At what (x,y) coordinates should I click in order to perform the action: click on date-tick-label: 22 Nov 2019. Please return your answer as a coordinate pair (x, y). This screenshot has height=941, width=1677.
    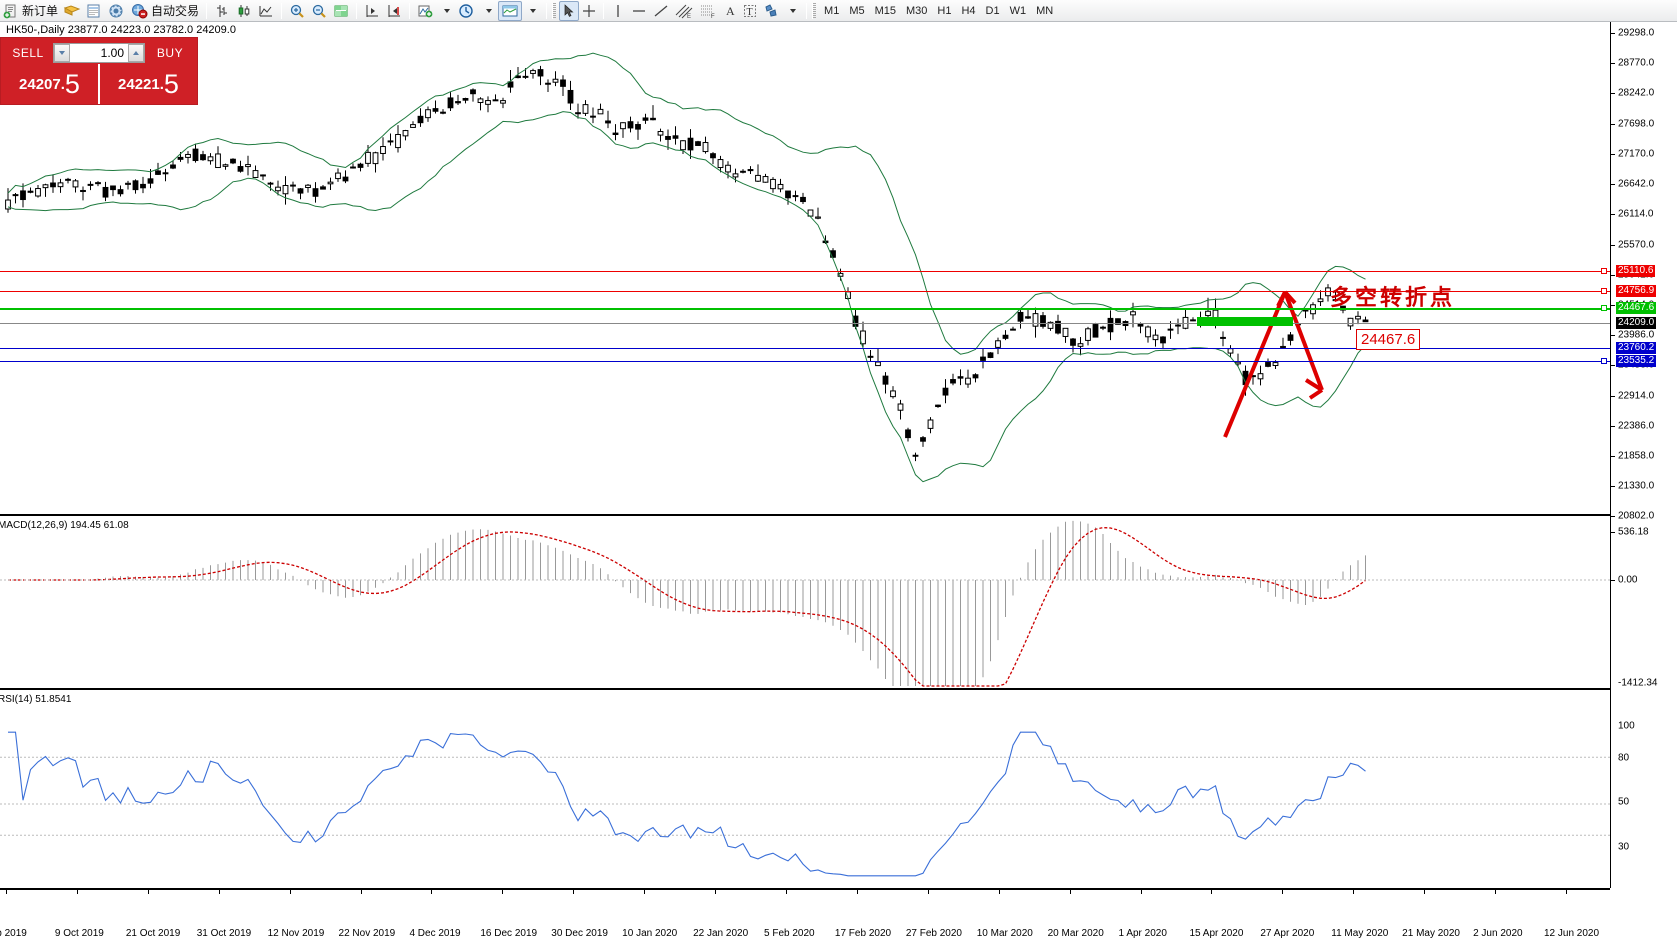
    Looking at the image, I should click on (367, 933).